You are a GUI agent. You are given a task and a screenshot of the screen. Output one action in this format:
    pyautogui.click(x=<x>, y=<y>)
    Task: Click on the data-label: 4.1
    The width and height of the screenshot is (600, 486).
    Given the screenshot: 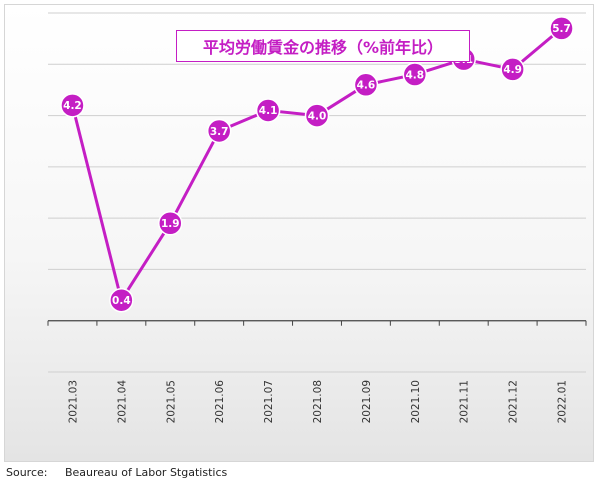 What is the action you would take?
    pyautogui.click(x=268, y=111)
    